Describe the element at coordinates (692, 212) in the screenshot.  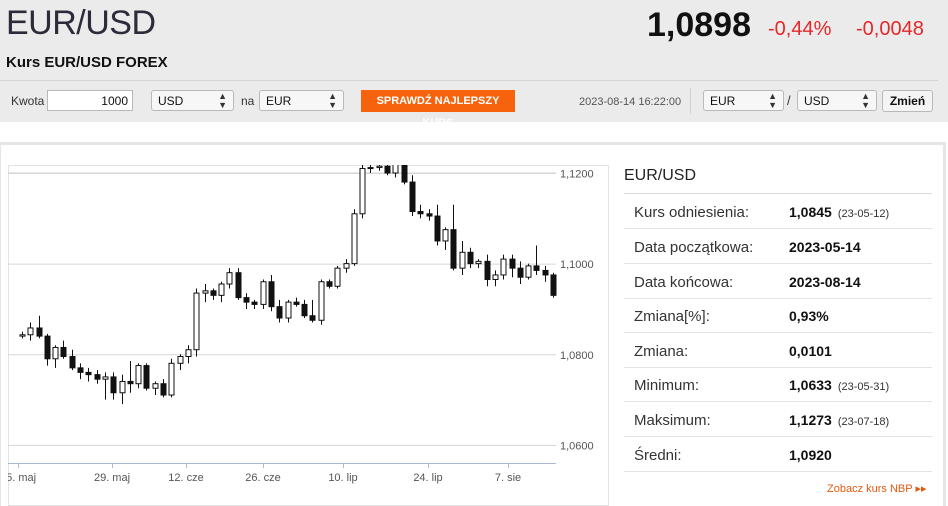
I see `stat-label: Kurs odniesienia:` at that location.